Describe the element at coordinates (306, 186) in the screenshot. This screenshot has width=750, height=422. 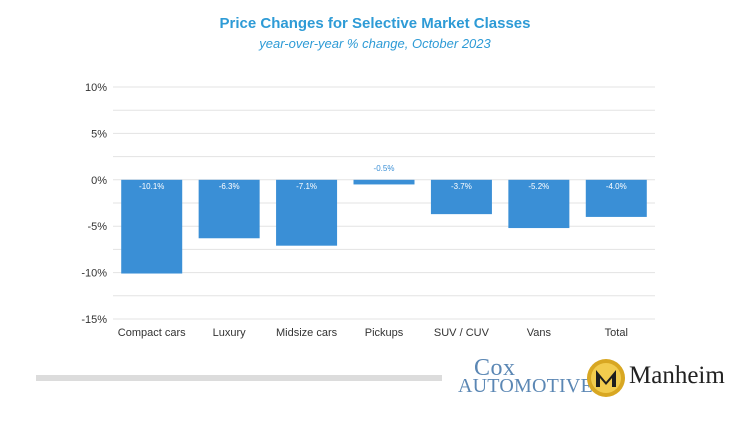
I see `data-label: -7.1%` at that location.